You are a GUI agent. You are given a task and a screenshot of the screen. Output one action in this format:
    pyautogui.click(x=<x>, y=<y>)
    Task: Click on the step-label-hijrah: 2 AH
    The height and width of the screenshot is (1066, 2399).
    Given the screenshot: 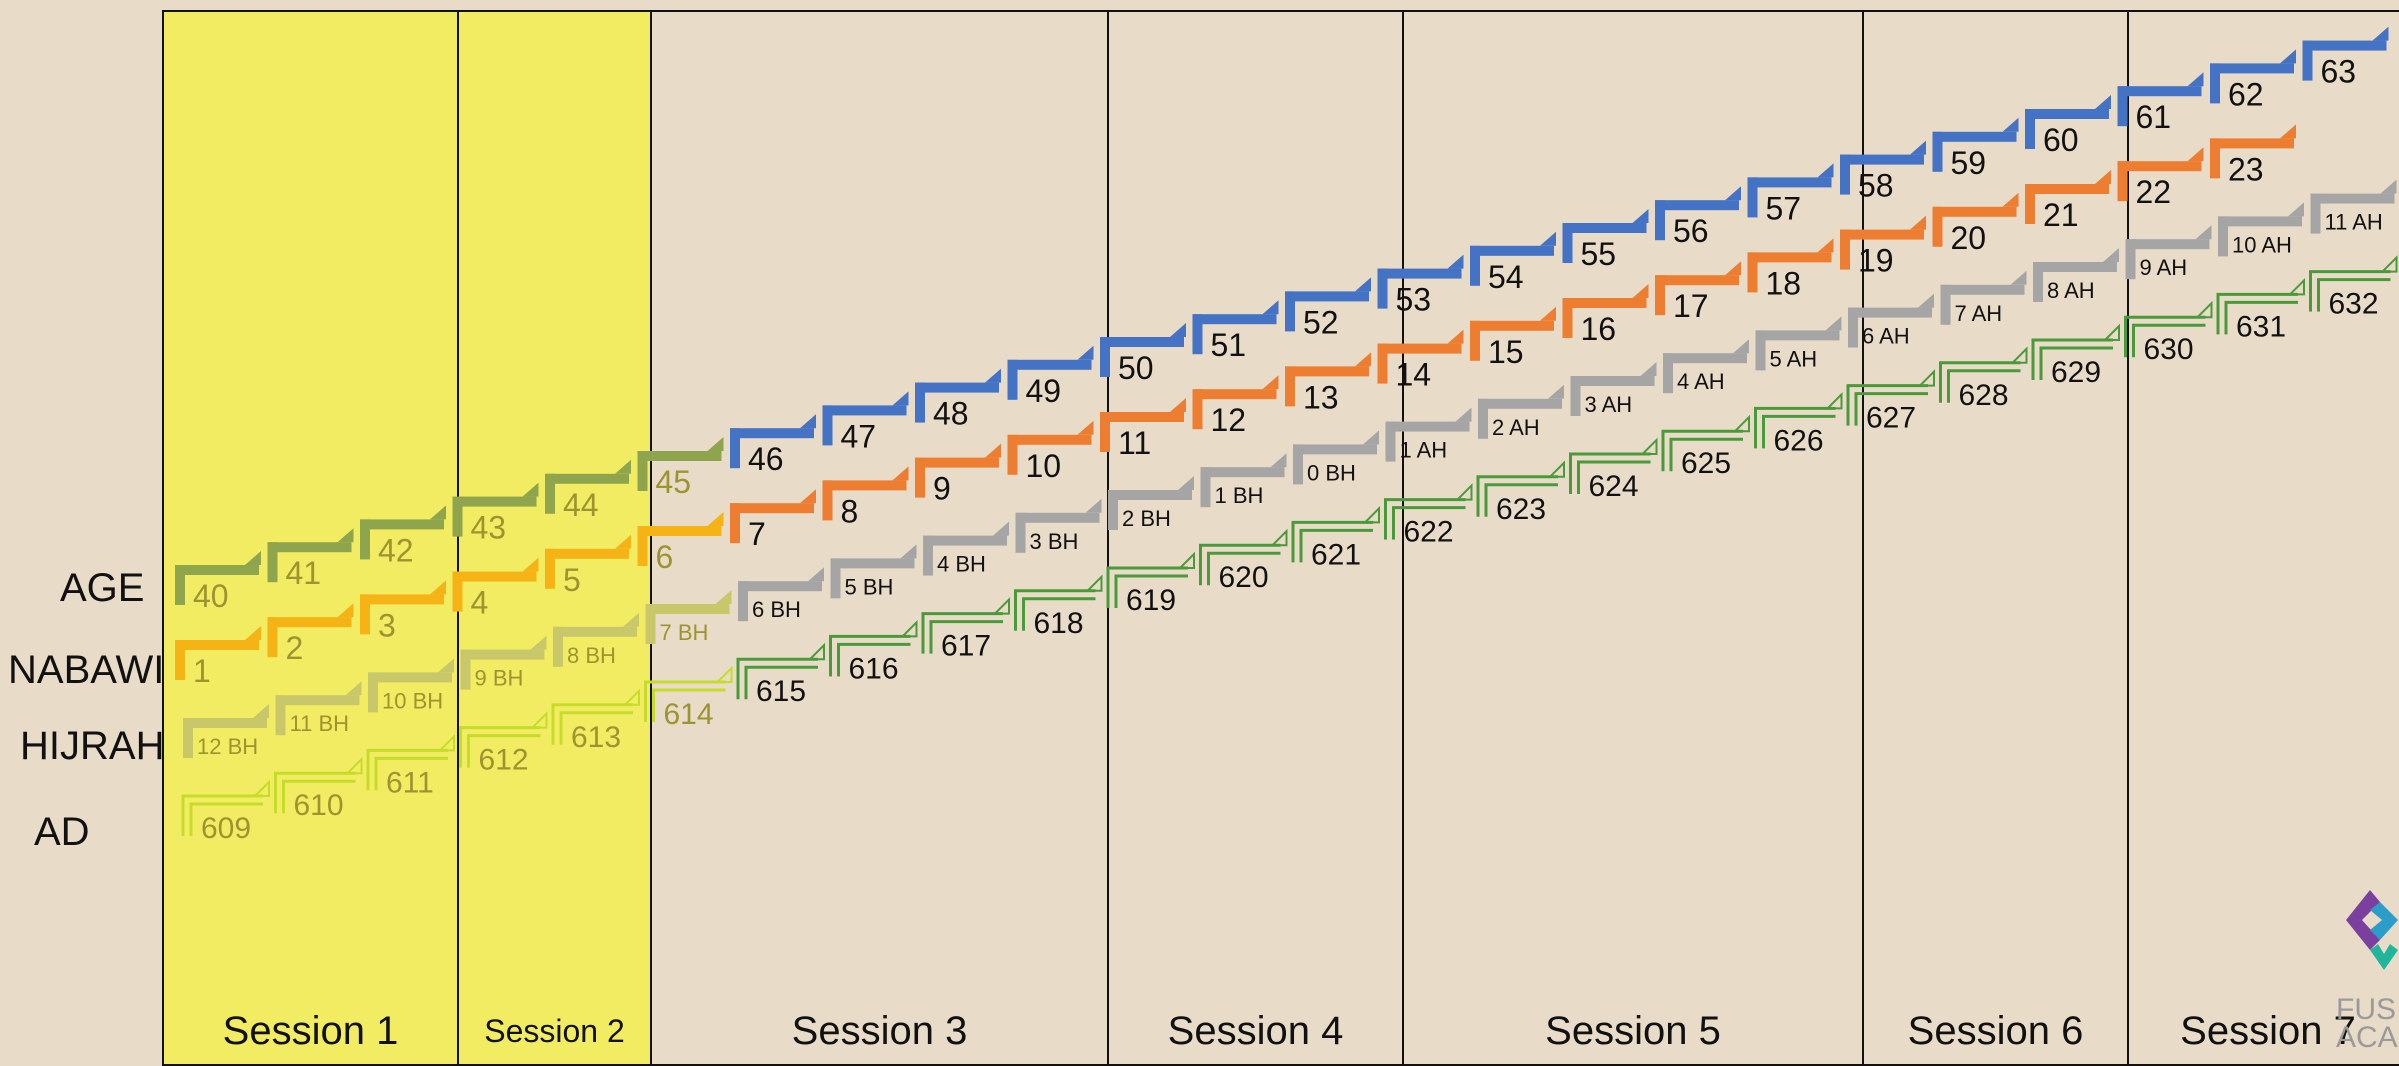 What is the action you would take?
    pyautogui.click(x=1516, y=427)
    